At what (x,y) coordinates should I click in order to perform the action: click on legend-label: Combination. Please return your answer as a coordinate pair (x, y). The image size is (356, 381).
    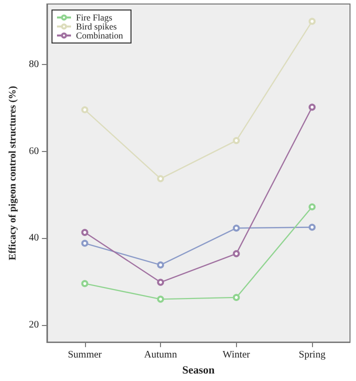
    Looking at the image, I should click on (100, 35).